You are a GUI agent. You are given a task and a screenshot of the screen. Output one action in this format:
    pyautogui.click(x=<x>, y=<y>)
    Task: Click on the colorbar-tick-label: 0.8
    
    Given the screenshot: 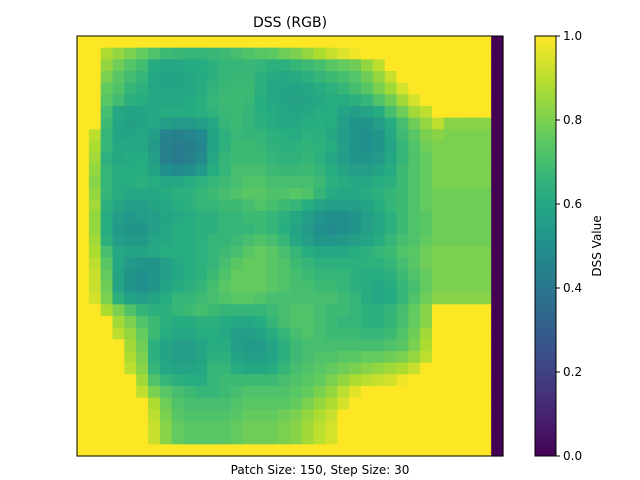 What is the action you would take?
    pyautogui.click(x=572, y=120)
    